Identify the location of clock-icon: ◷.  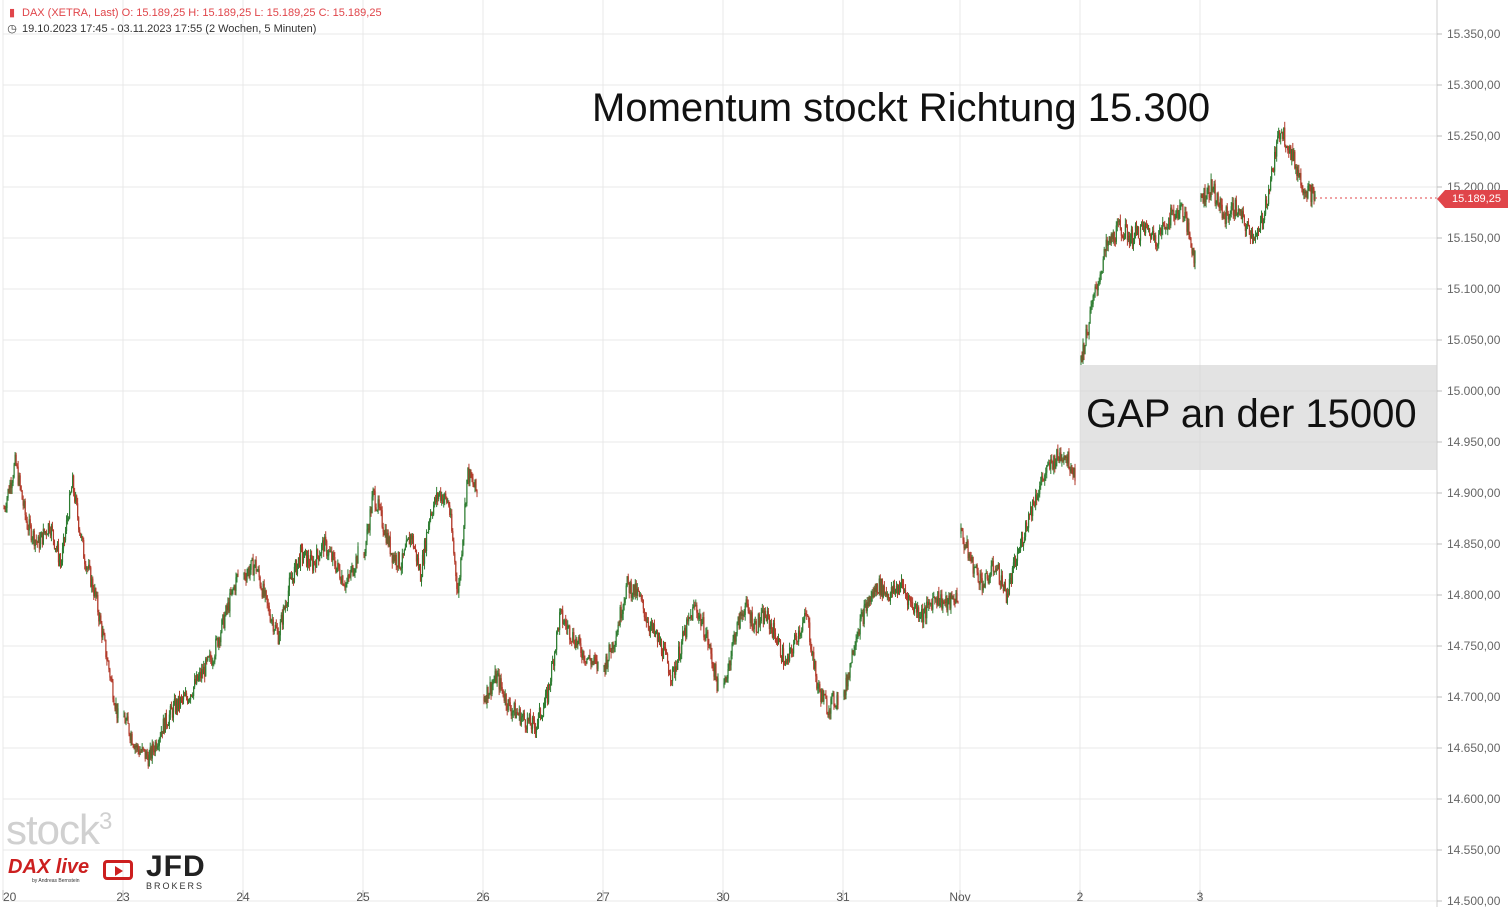
(12, 29).